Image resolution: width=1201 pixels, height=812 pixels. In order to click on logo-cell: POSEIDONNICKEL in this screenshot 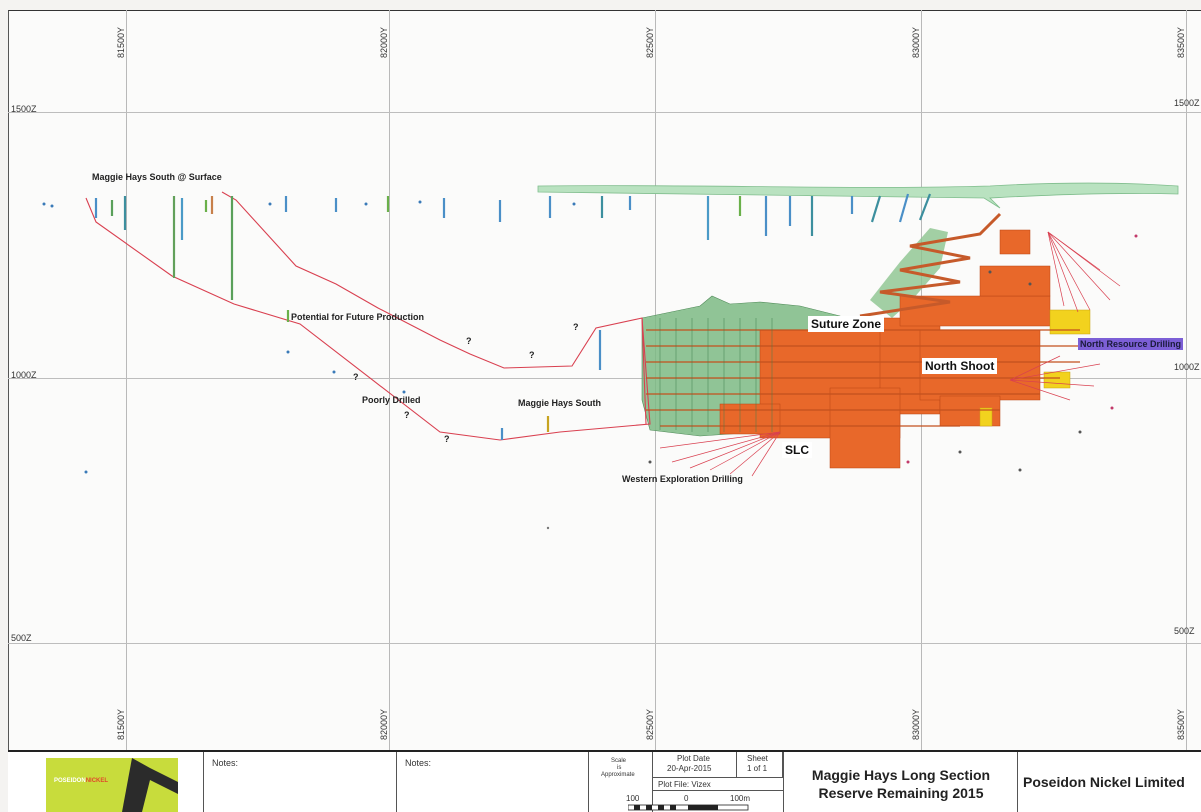, I will do `click(106, 782)`.